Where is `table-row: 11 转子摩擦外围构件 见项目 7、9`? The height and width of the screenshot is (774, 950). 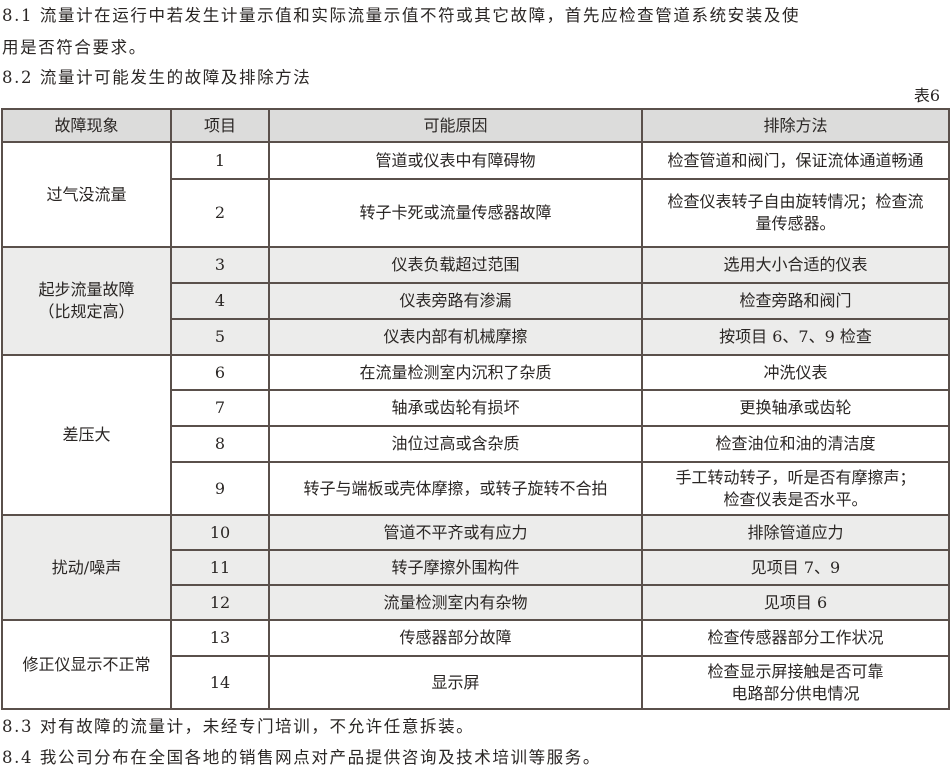 table-row: 11 转子摩擦外围构件 见项目 7、9 is located at coordinates (476, 567).